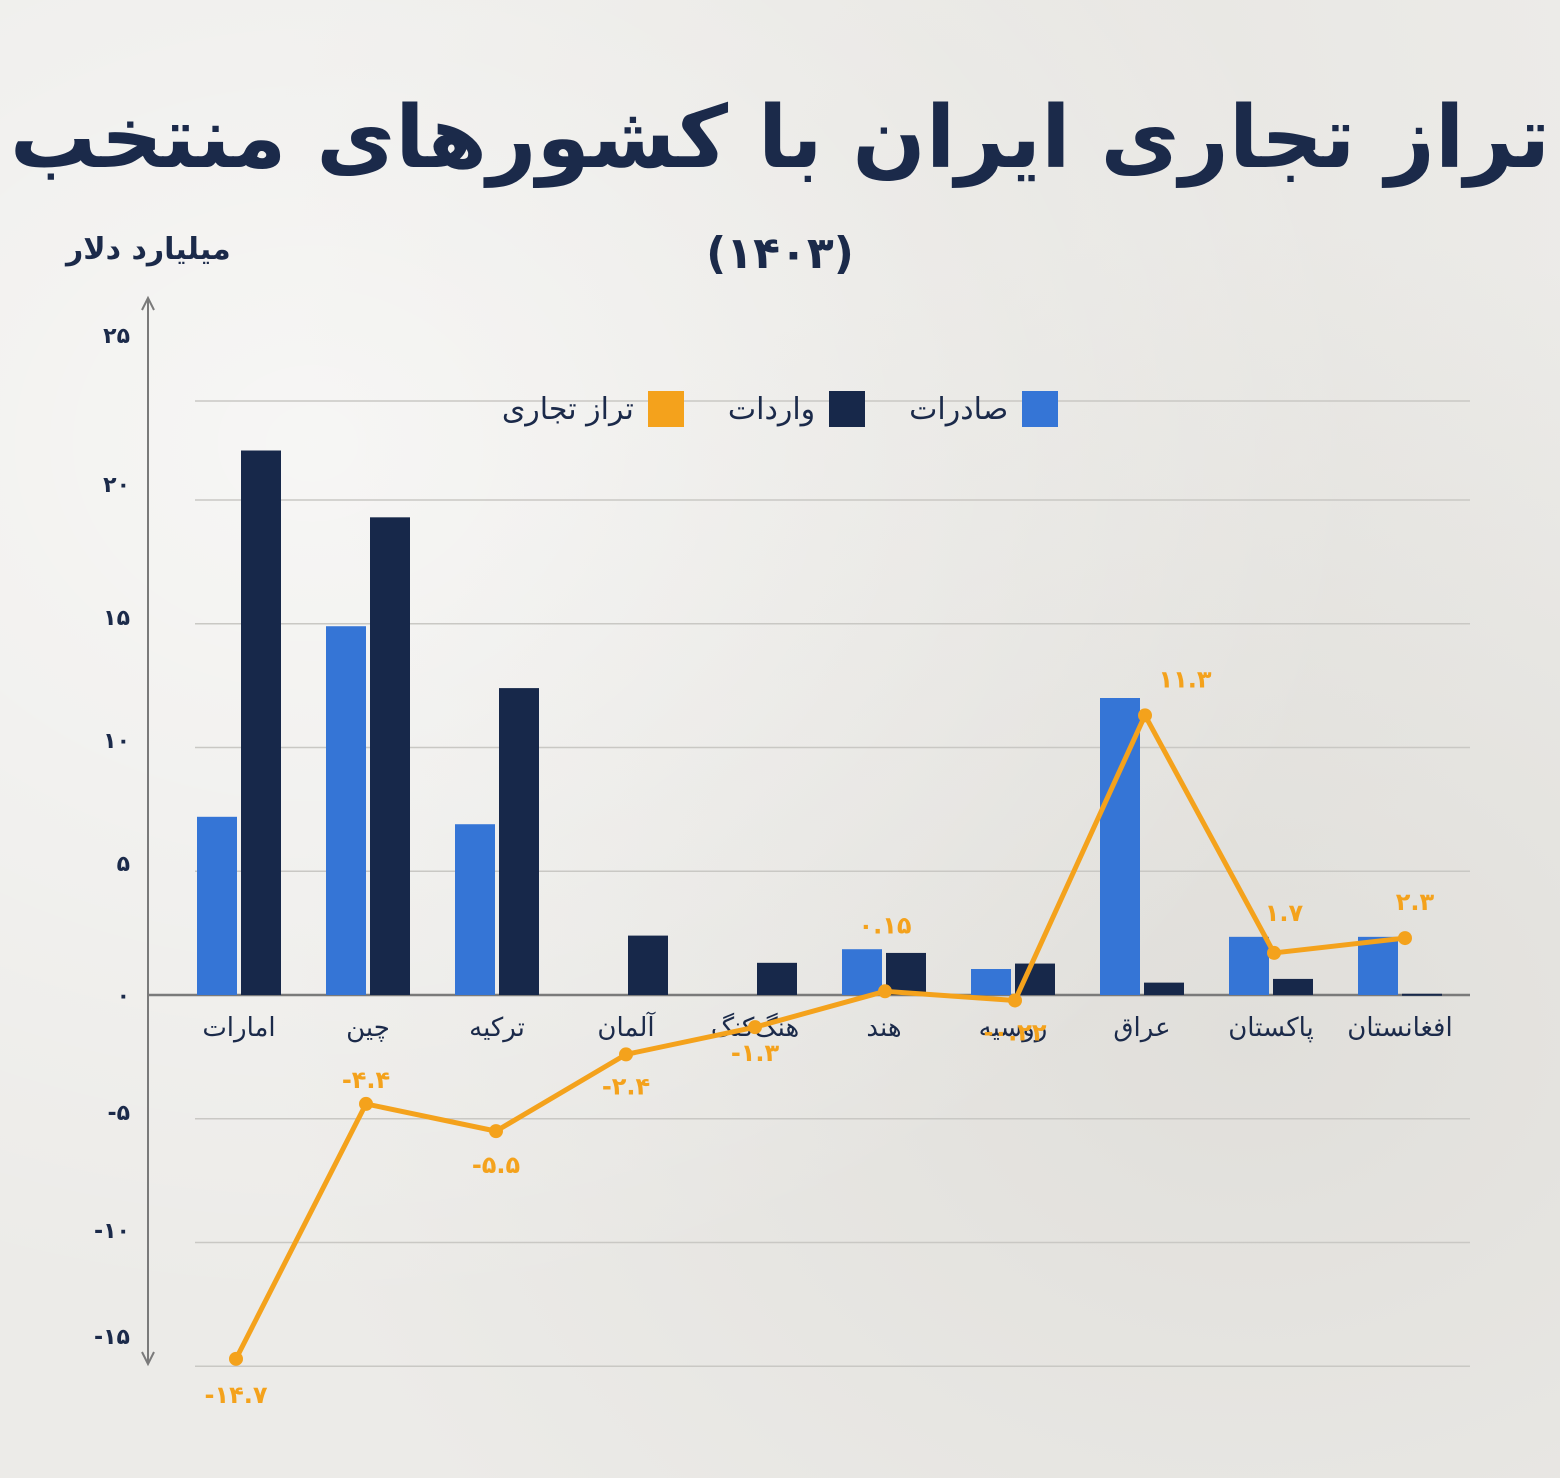 Image resolution: width=1560 pixels, height=1478 pixels. Describe the element at coordinates (1141, 1028) in the screenshot. I see `category-label: عراق` at that location.